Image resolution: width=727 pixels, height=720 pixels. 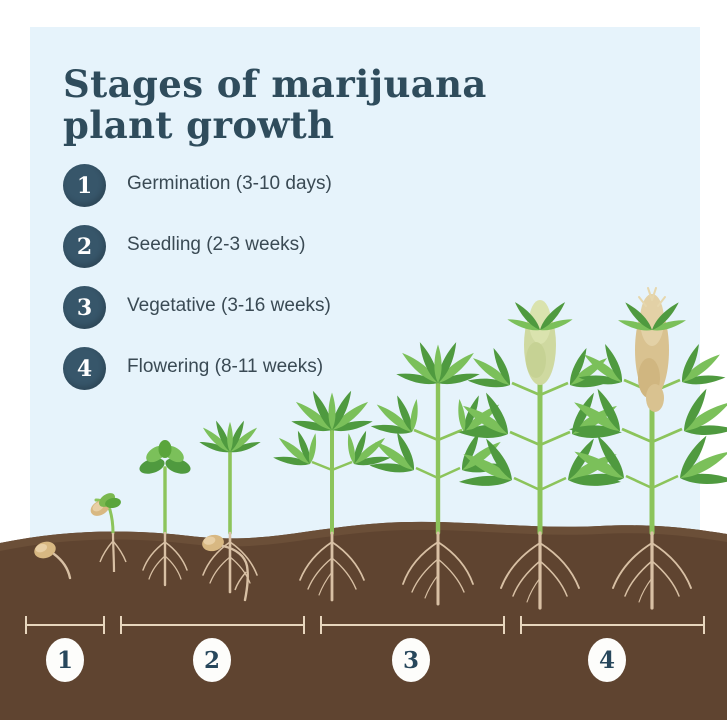 I want to click on stage-marker-3: 3, so click(x=411, y=660).